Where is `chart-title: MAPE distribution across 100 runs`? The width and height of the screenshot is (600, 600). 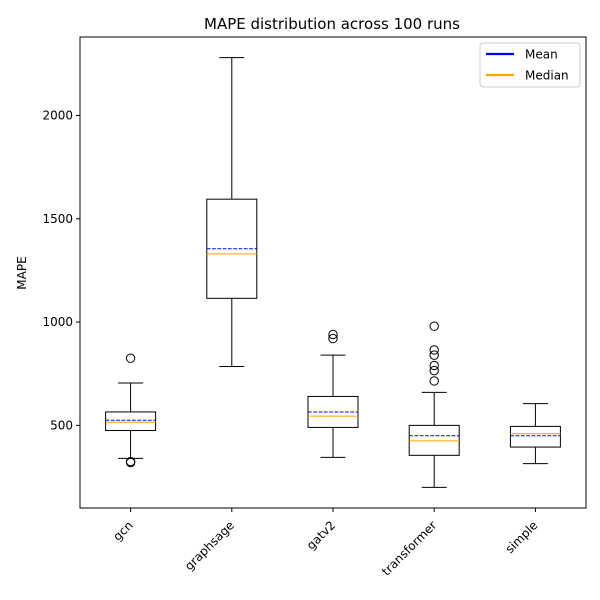 chart-title: MAPE distribution across 100 runs is located at coordinates (332, 24).